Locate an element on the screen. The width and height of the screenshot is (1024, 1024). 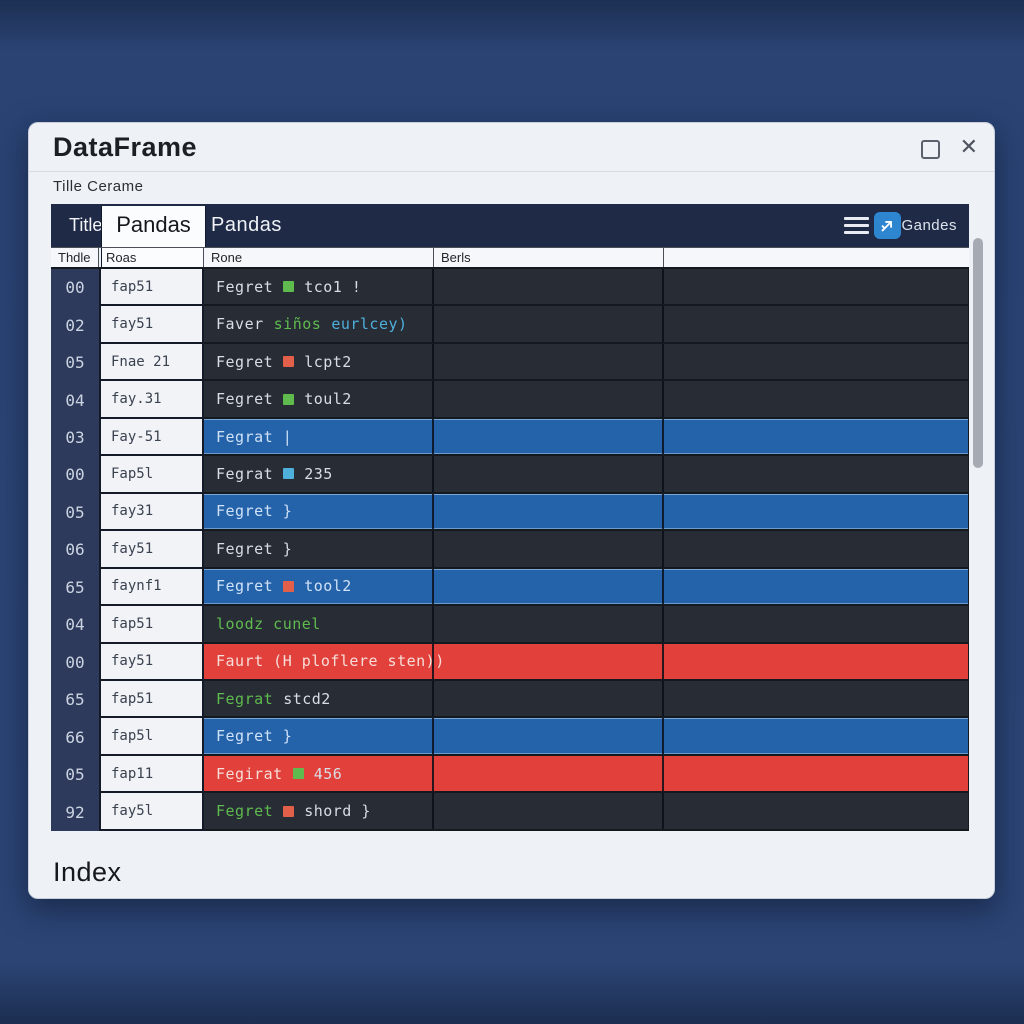
row-key-cell: fap11 is located at coordinates (151, 774).